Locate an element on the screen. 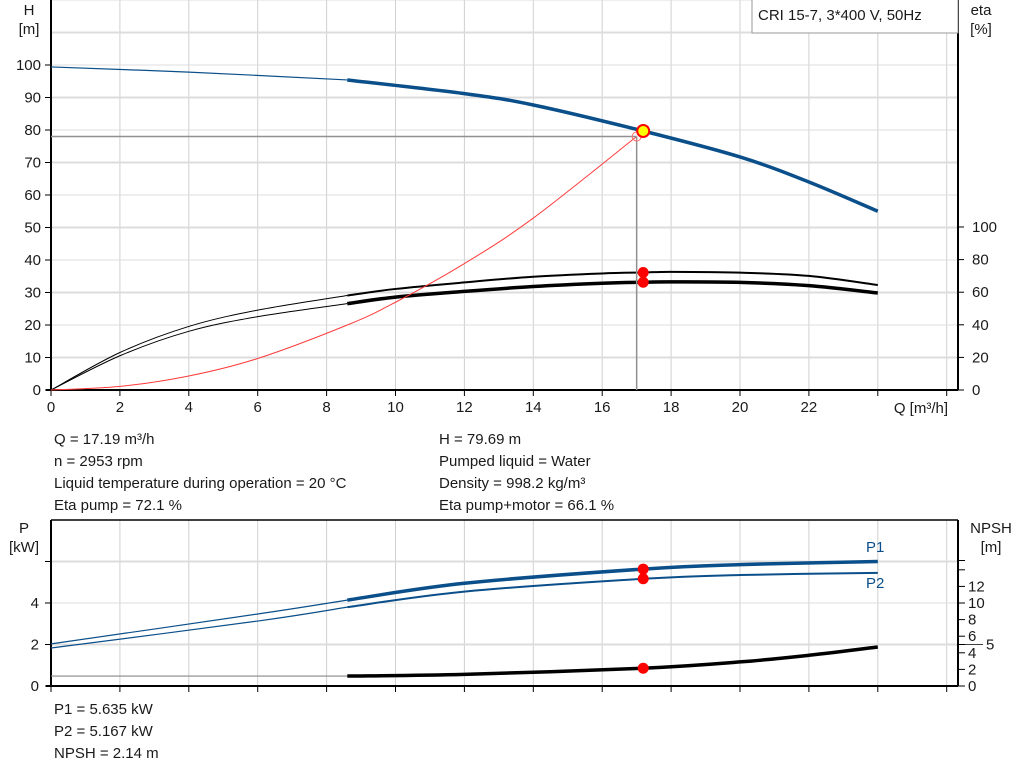 The image size is (1024, 781). q-tick-label: 12 is located at coordinates (464, 407).